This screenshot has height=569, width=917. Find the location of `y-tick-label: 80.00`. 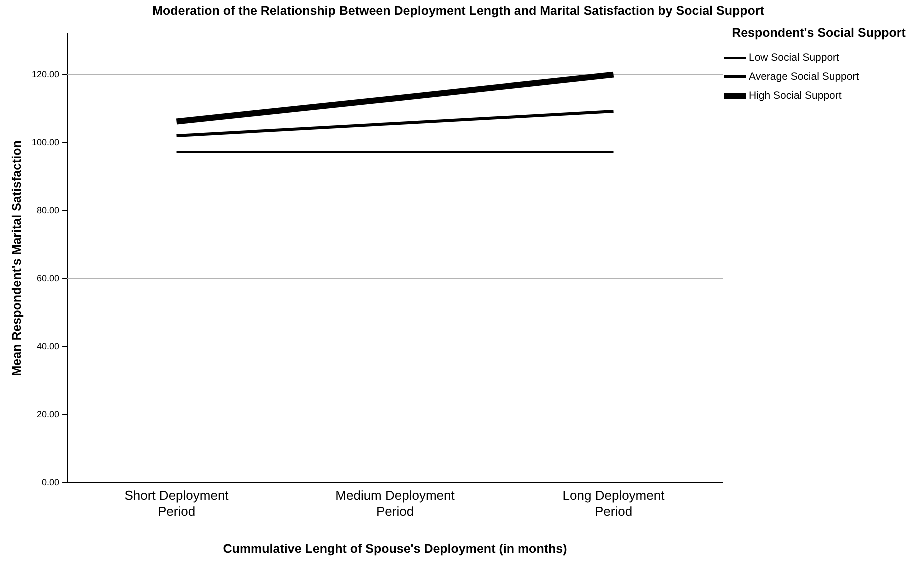

y-tick-label: 80.00 is located at coordinates (48, 210).